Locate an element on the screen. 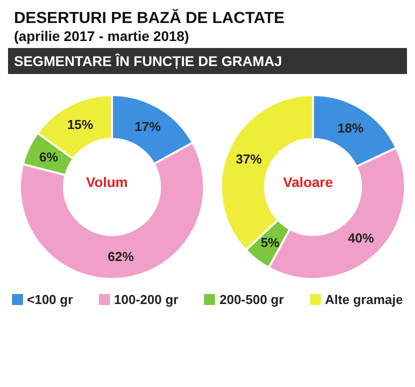 This screenshot has width=415, height=387. text: Volum is located at coordinates (107, 182).